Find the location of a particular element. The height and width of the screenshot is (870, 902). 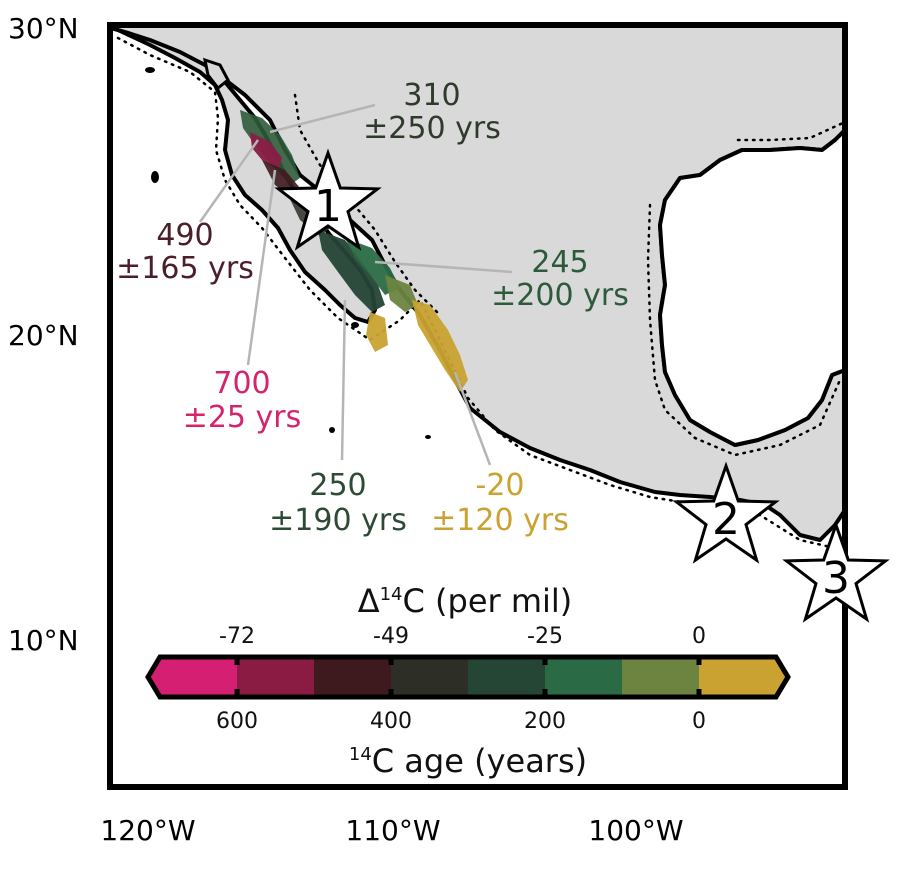

colorbar-outline is located at coordinates (468, 677).